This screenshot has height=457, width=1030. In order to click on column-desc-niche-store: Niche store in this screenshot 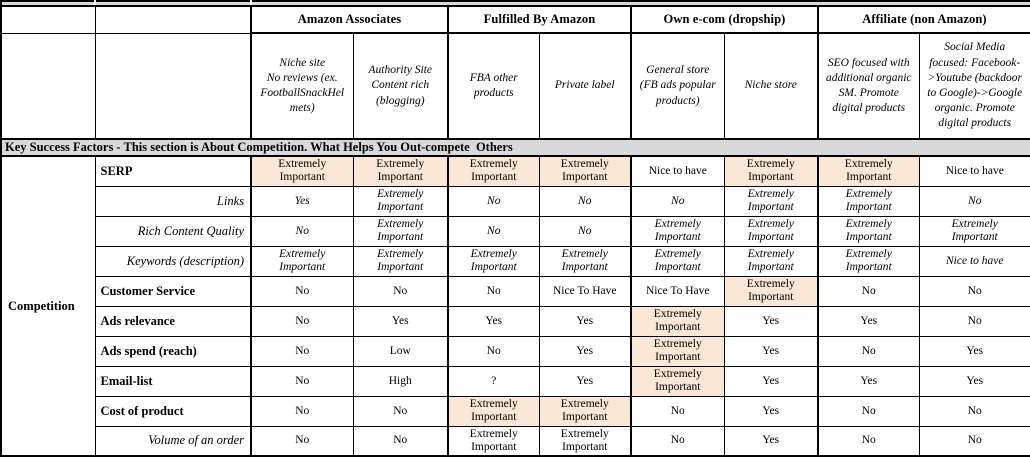, I will do `click(771, 86)`.